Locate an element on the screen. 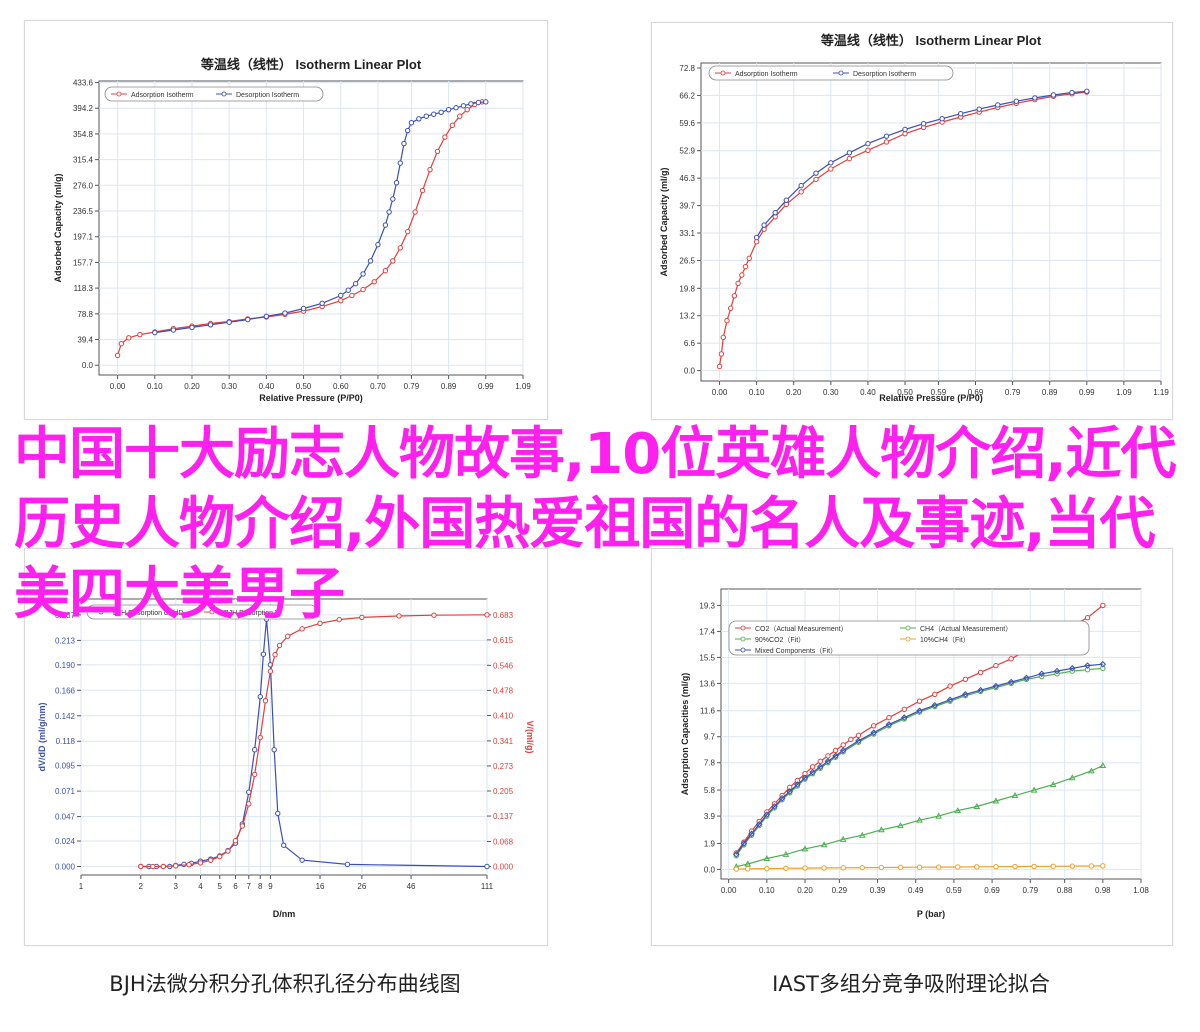 The image size is (1200, 1032). x-tick-label: 0.98 is located at coordinates (1103, 890).